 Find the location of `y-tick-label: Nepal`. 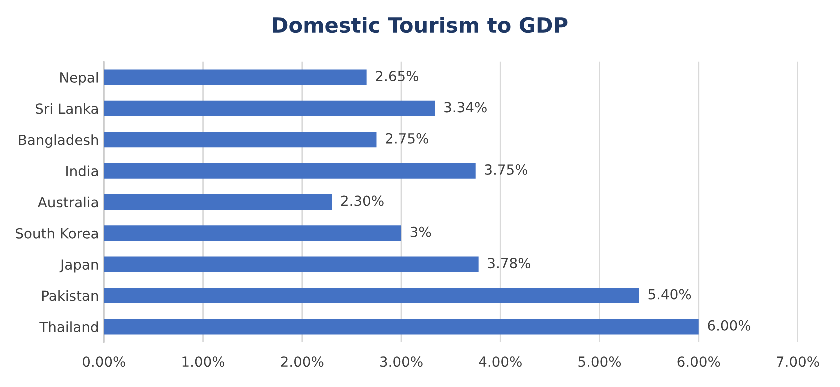

y-tick-label: Nepal is located at coordinates (79, 79).